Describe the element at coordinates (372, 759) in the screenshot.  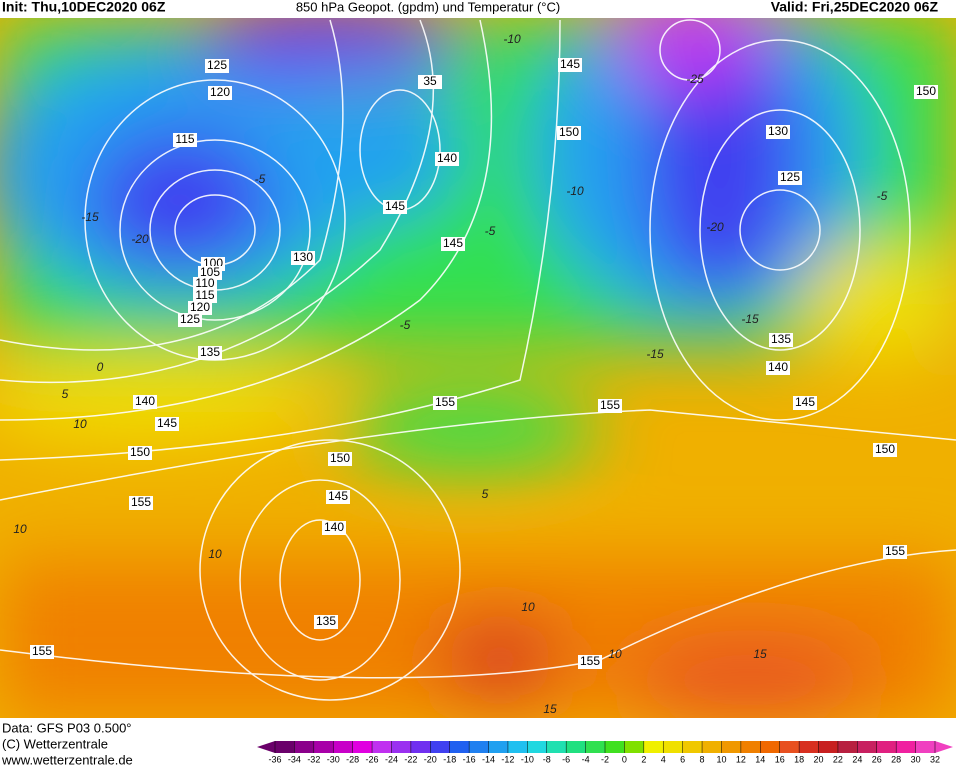
I see `colorbar-label: -26` at that location.